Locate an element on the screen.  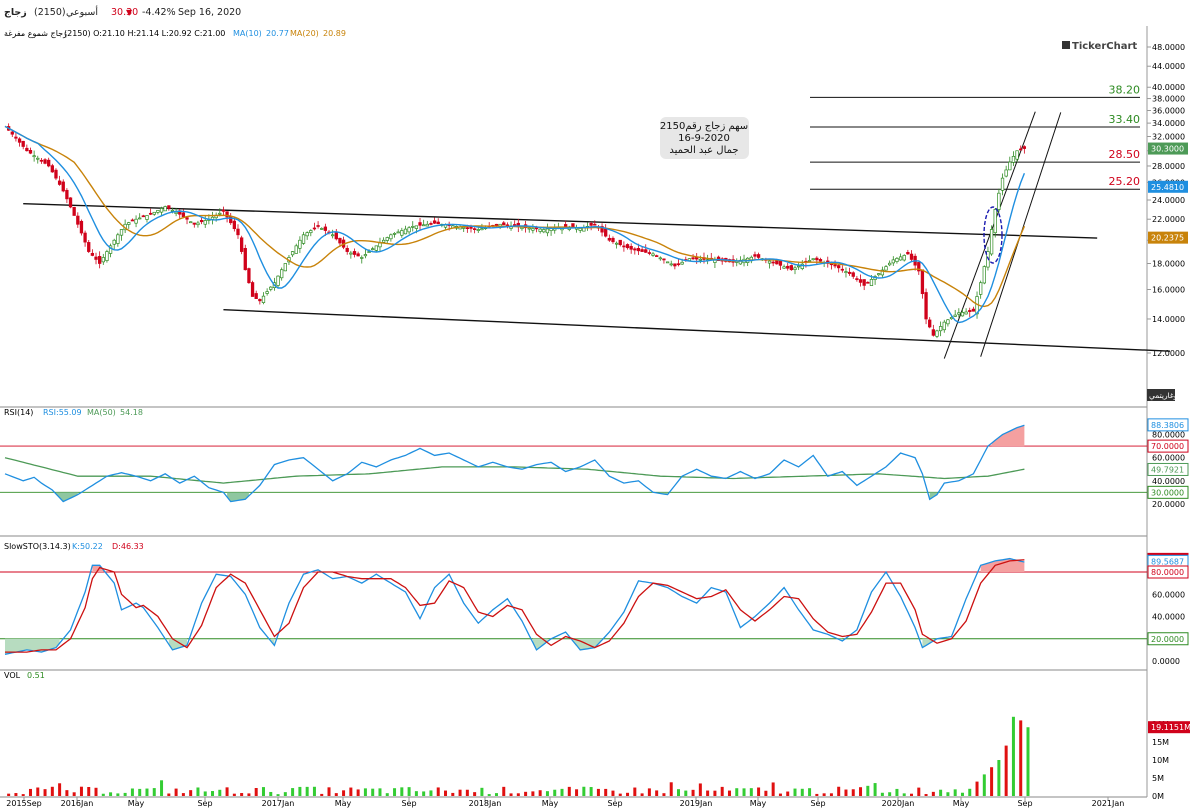
rsi-ma-line is located at coordinates (514, 470).